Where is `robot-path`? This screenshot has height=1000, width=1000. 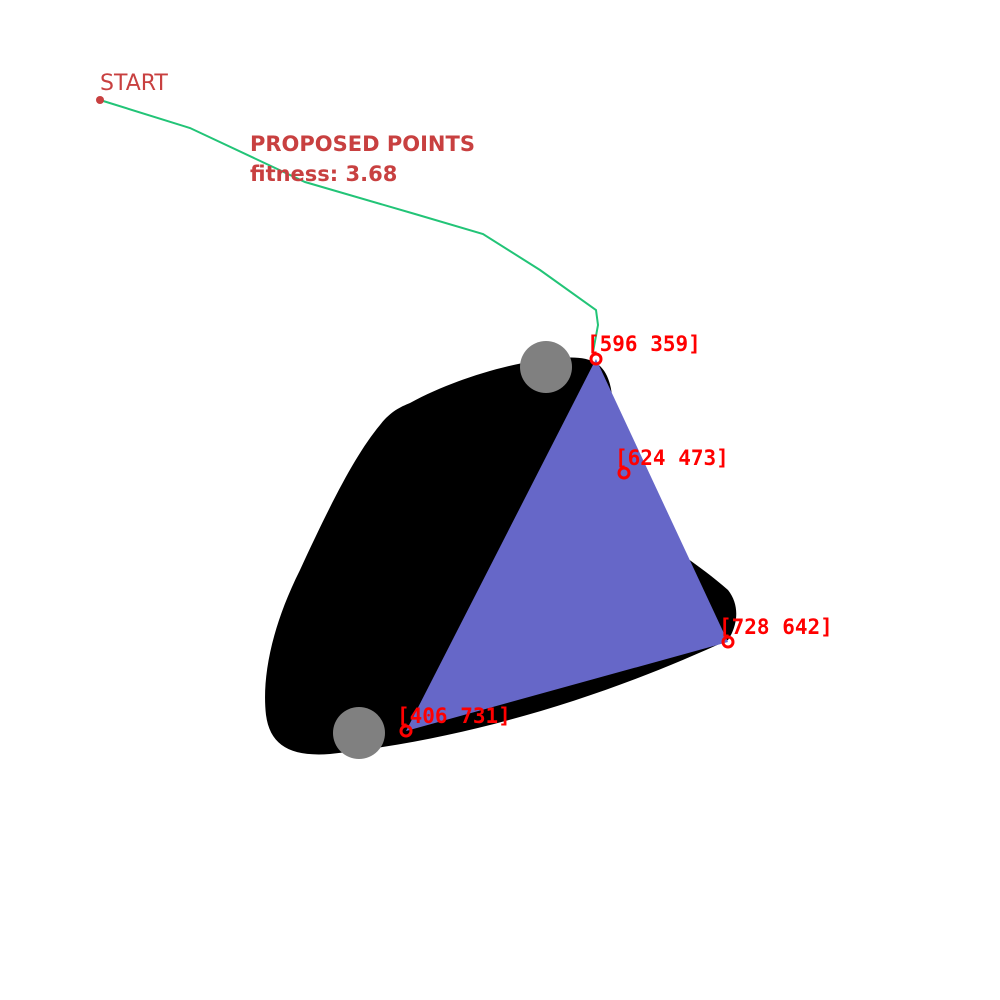 robot-path is located at coordinates (349, 226).